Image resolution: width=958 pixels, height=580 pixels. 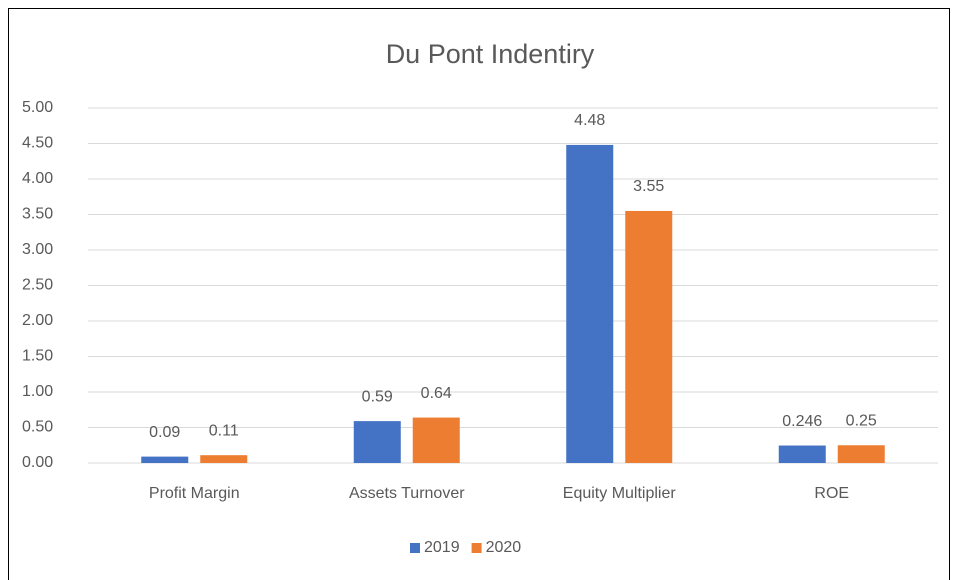 What do you see at coordinates (377, 396) in the screenshot?
I see `data-label: 0.59` at bounding box center [377, 396].